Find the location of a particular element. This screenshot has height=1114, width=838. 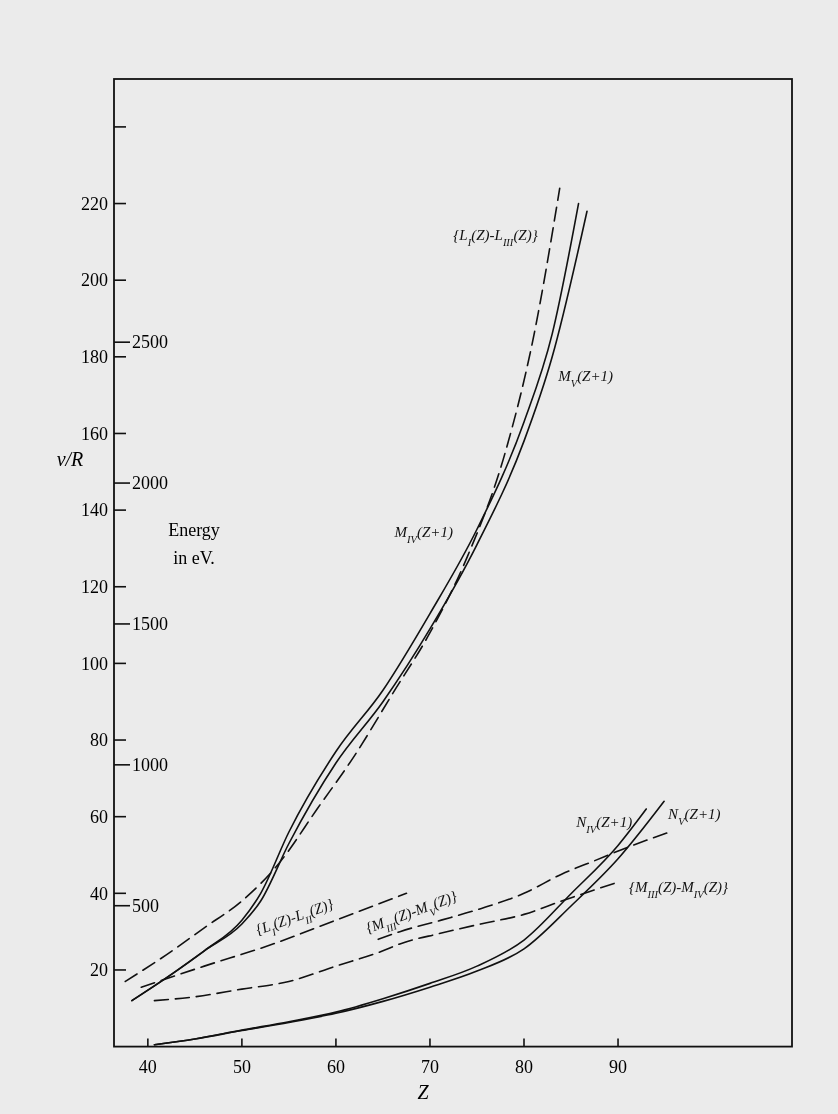

y-tick-label: 160 is located at coordinates (94, 433).